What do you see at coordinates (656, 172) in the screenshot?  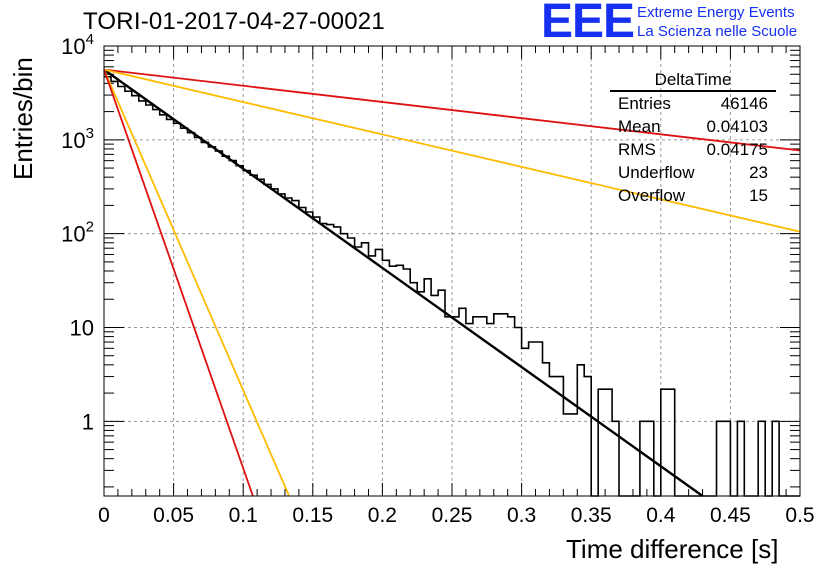 I see `stats-label: Underflow` at bounding box center [656, 172].